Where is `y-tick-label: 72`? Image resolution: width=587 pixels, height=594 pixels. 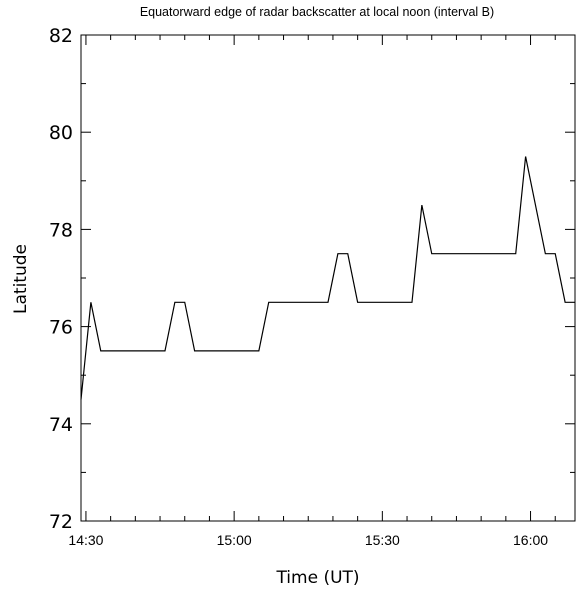
y-tick-label: 72 is located at coordinates (61, 522).